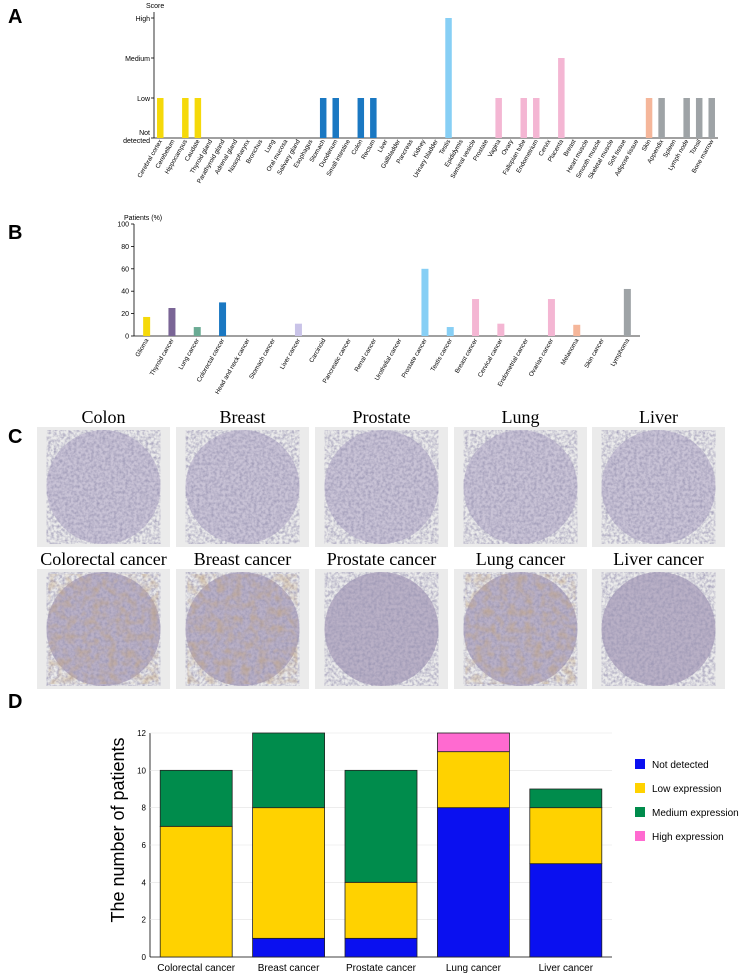  I want to click on chart-b-category-label: Prostate cancer, so click(415, 359).